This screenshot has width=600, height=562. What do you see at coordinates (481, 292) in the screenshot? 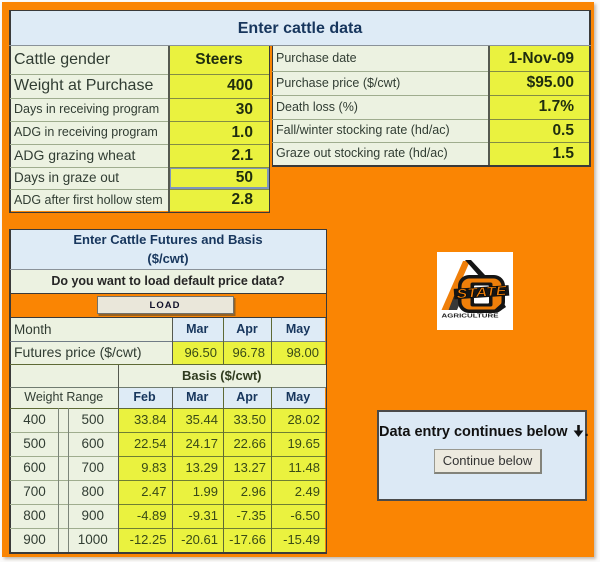
I see `svg-text: STATE` at bounding box center [481, 292].